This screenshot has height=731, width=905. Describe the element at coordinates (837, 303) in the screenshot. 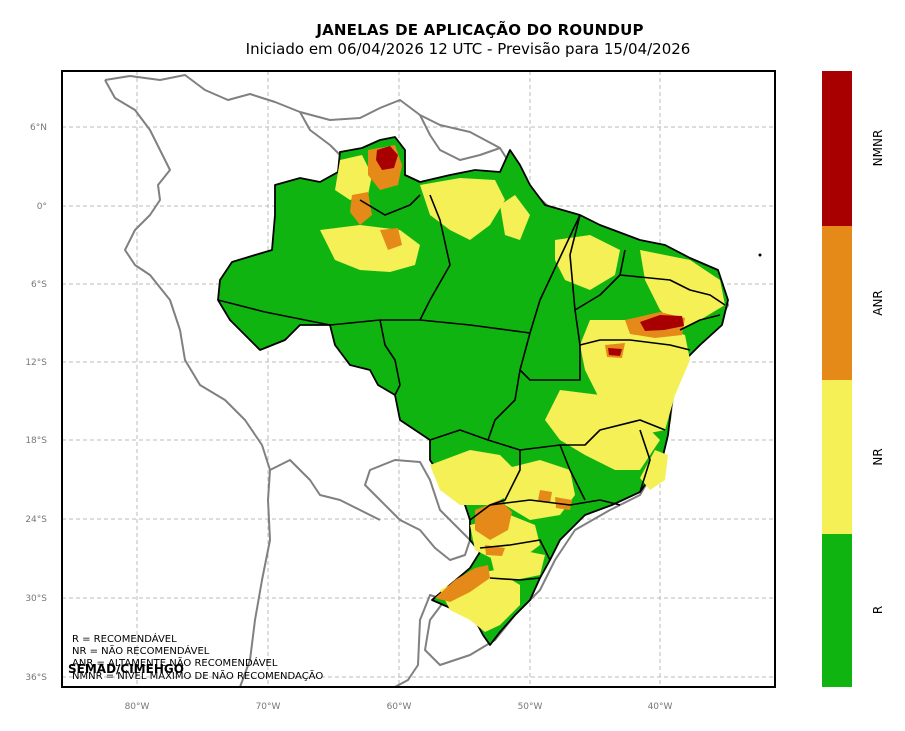

I see `colorbar-segment-anr` at that location.